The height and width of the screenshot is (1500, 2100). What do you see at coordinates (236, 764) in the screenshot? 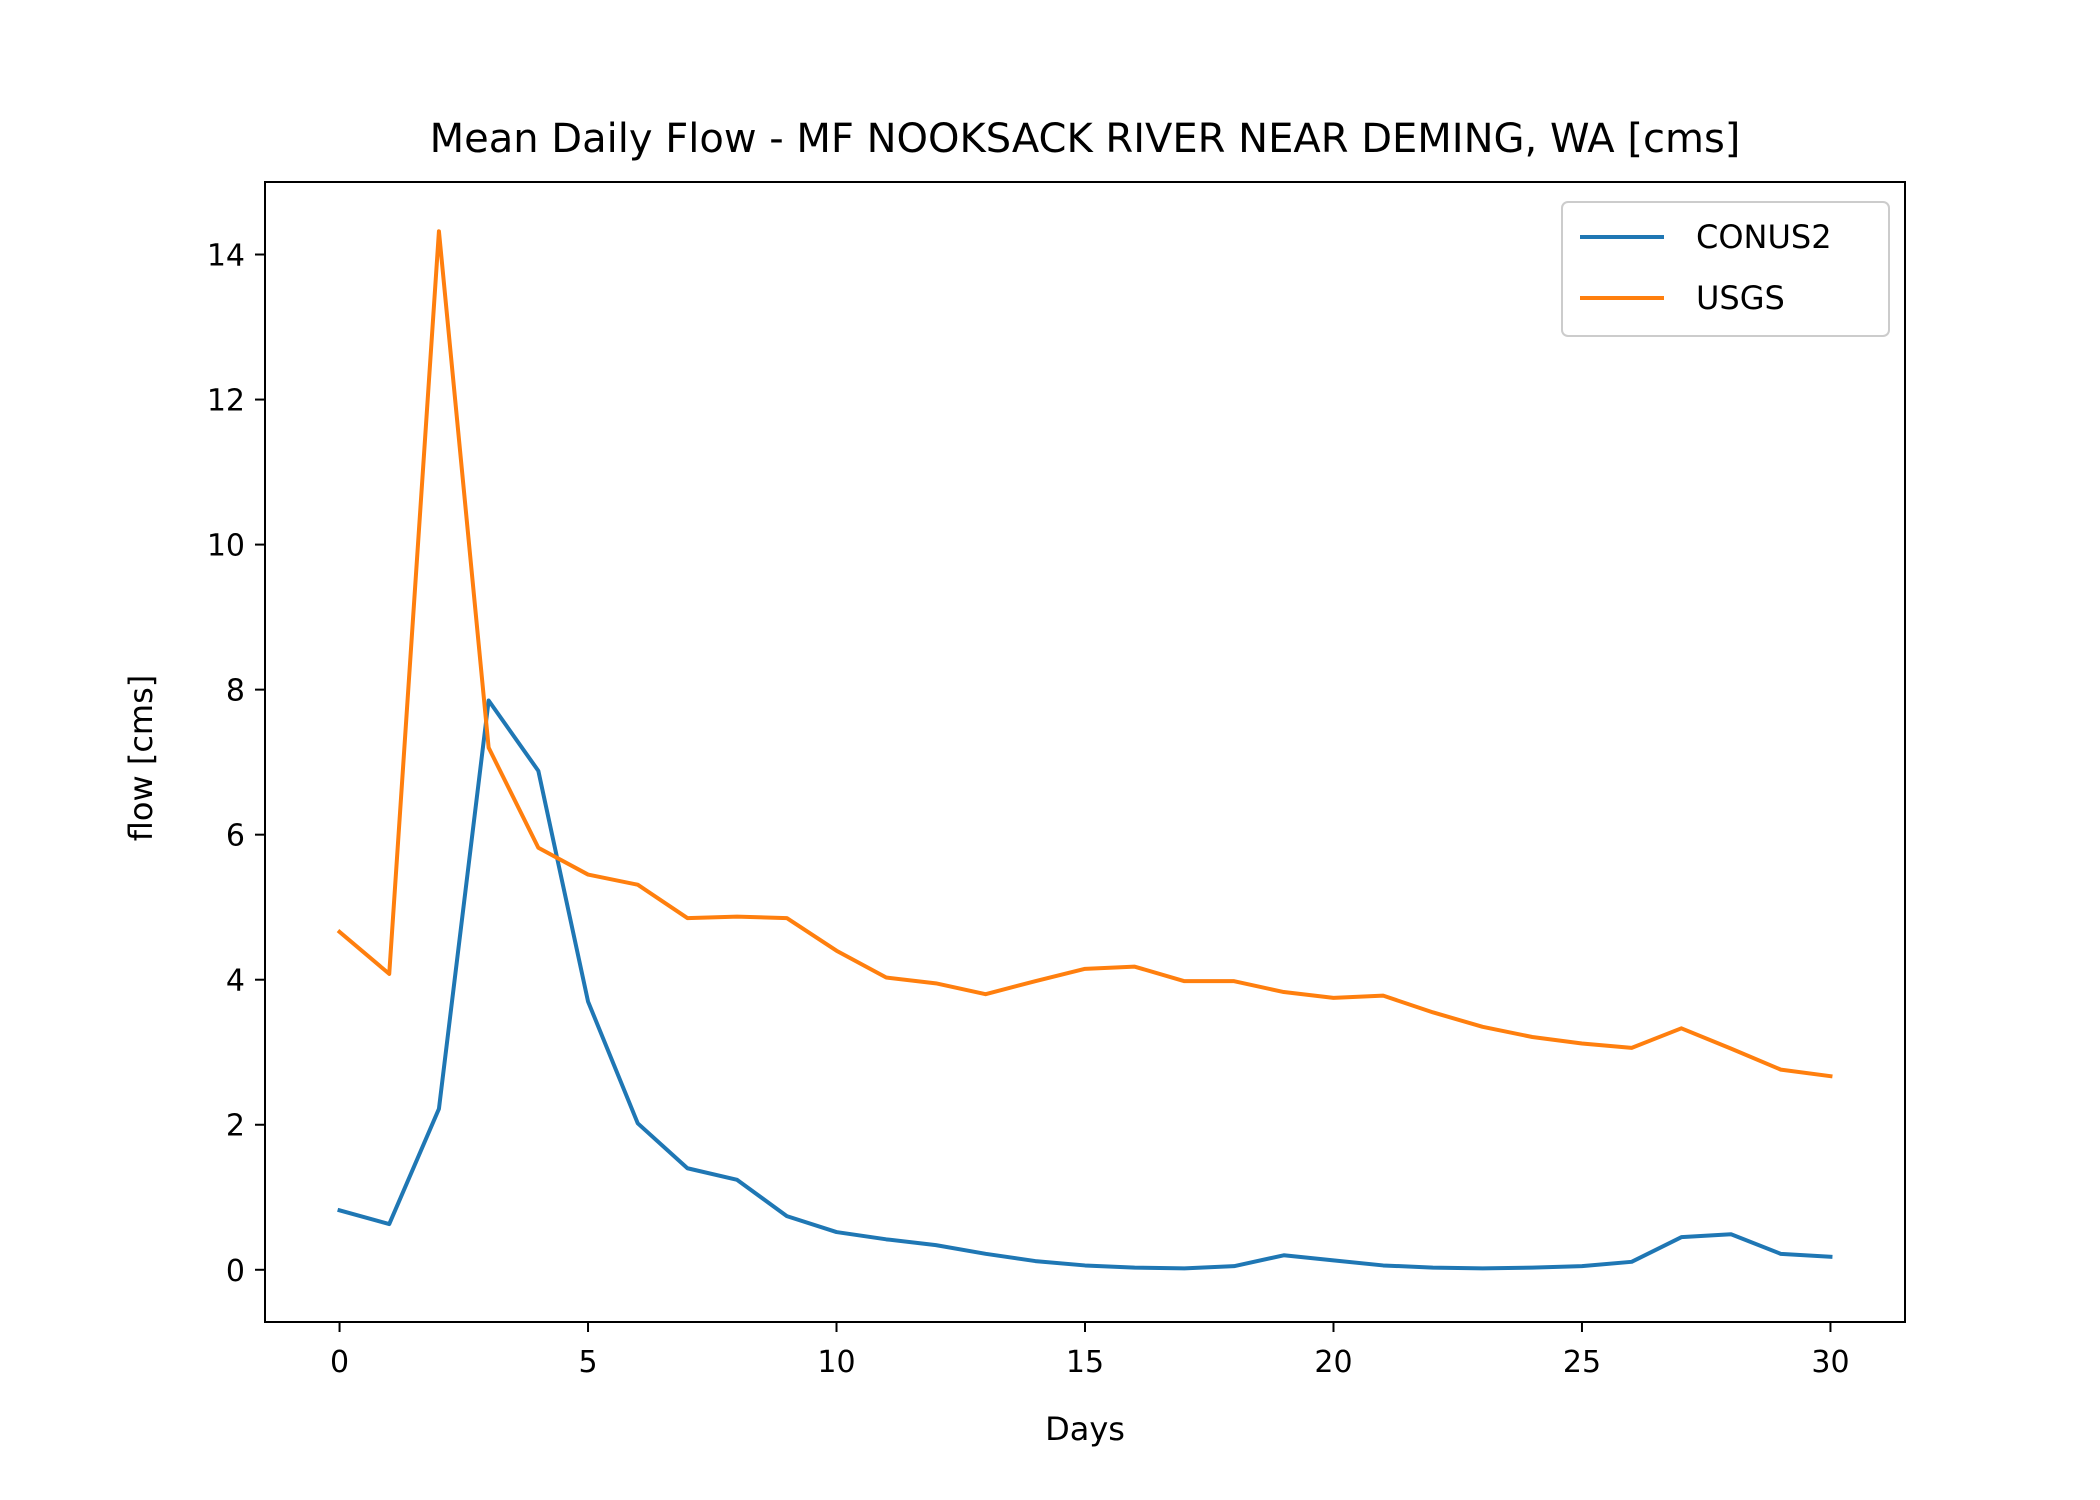
I see `y-axis: 0 2 4 6 8 10 12 14` at bounding box center [236, 764].